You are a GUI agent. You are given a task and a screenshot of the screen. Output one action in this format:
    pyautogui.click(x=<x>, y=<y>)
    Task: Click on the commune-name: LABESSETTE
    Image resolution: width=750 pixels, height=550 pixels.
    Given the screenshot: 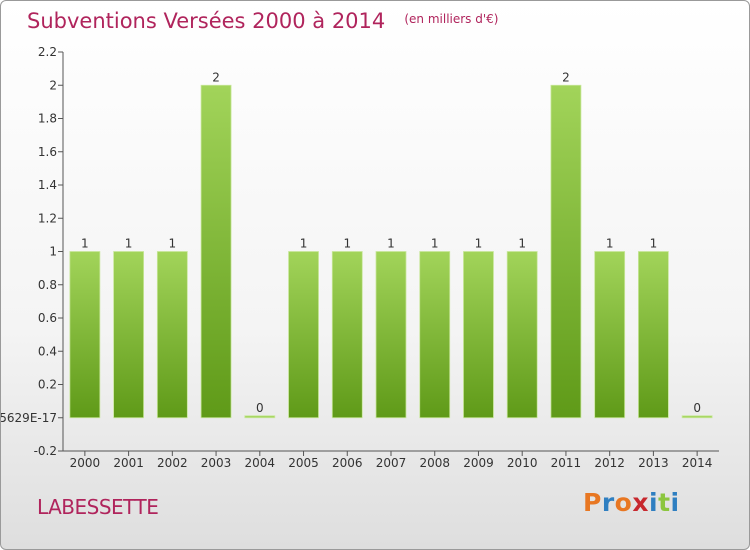 What is the action you would take?
    pyautogui.click(x=98, y=507)
    